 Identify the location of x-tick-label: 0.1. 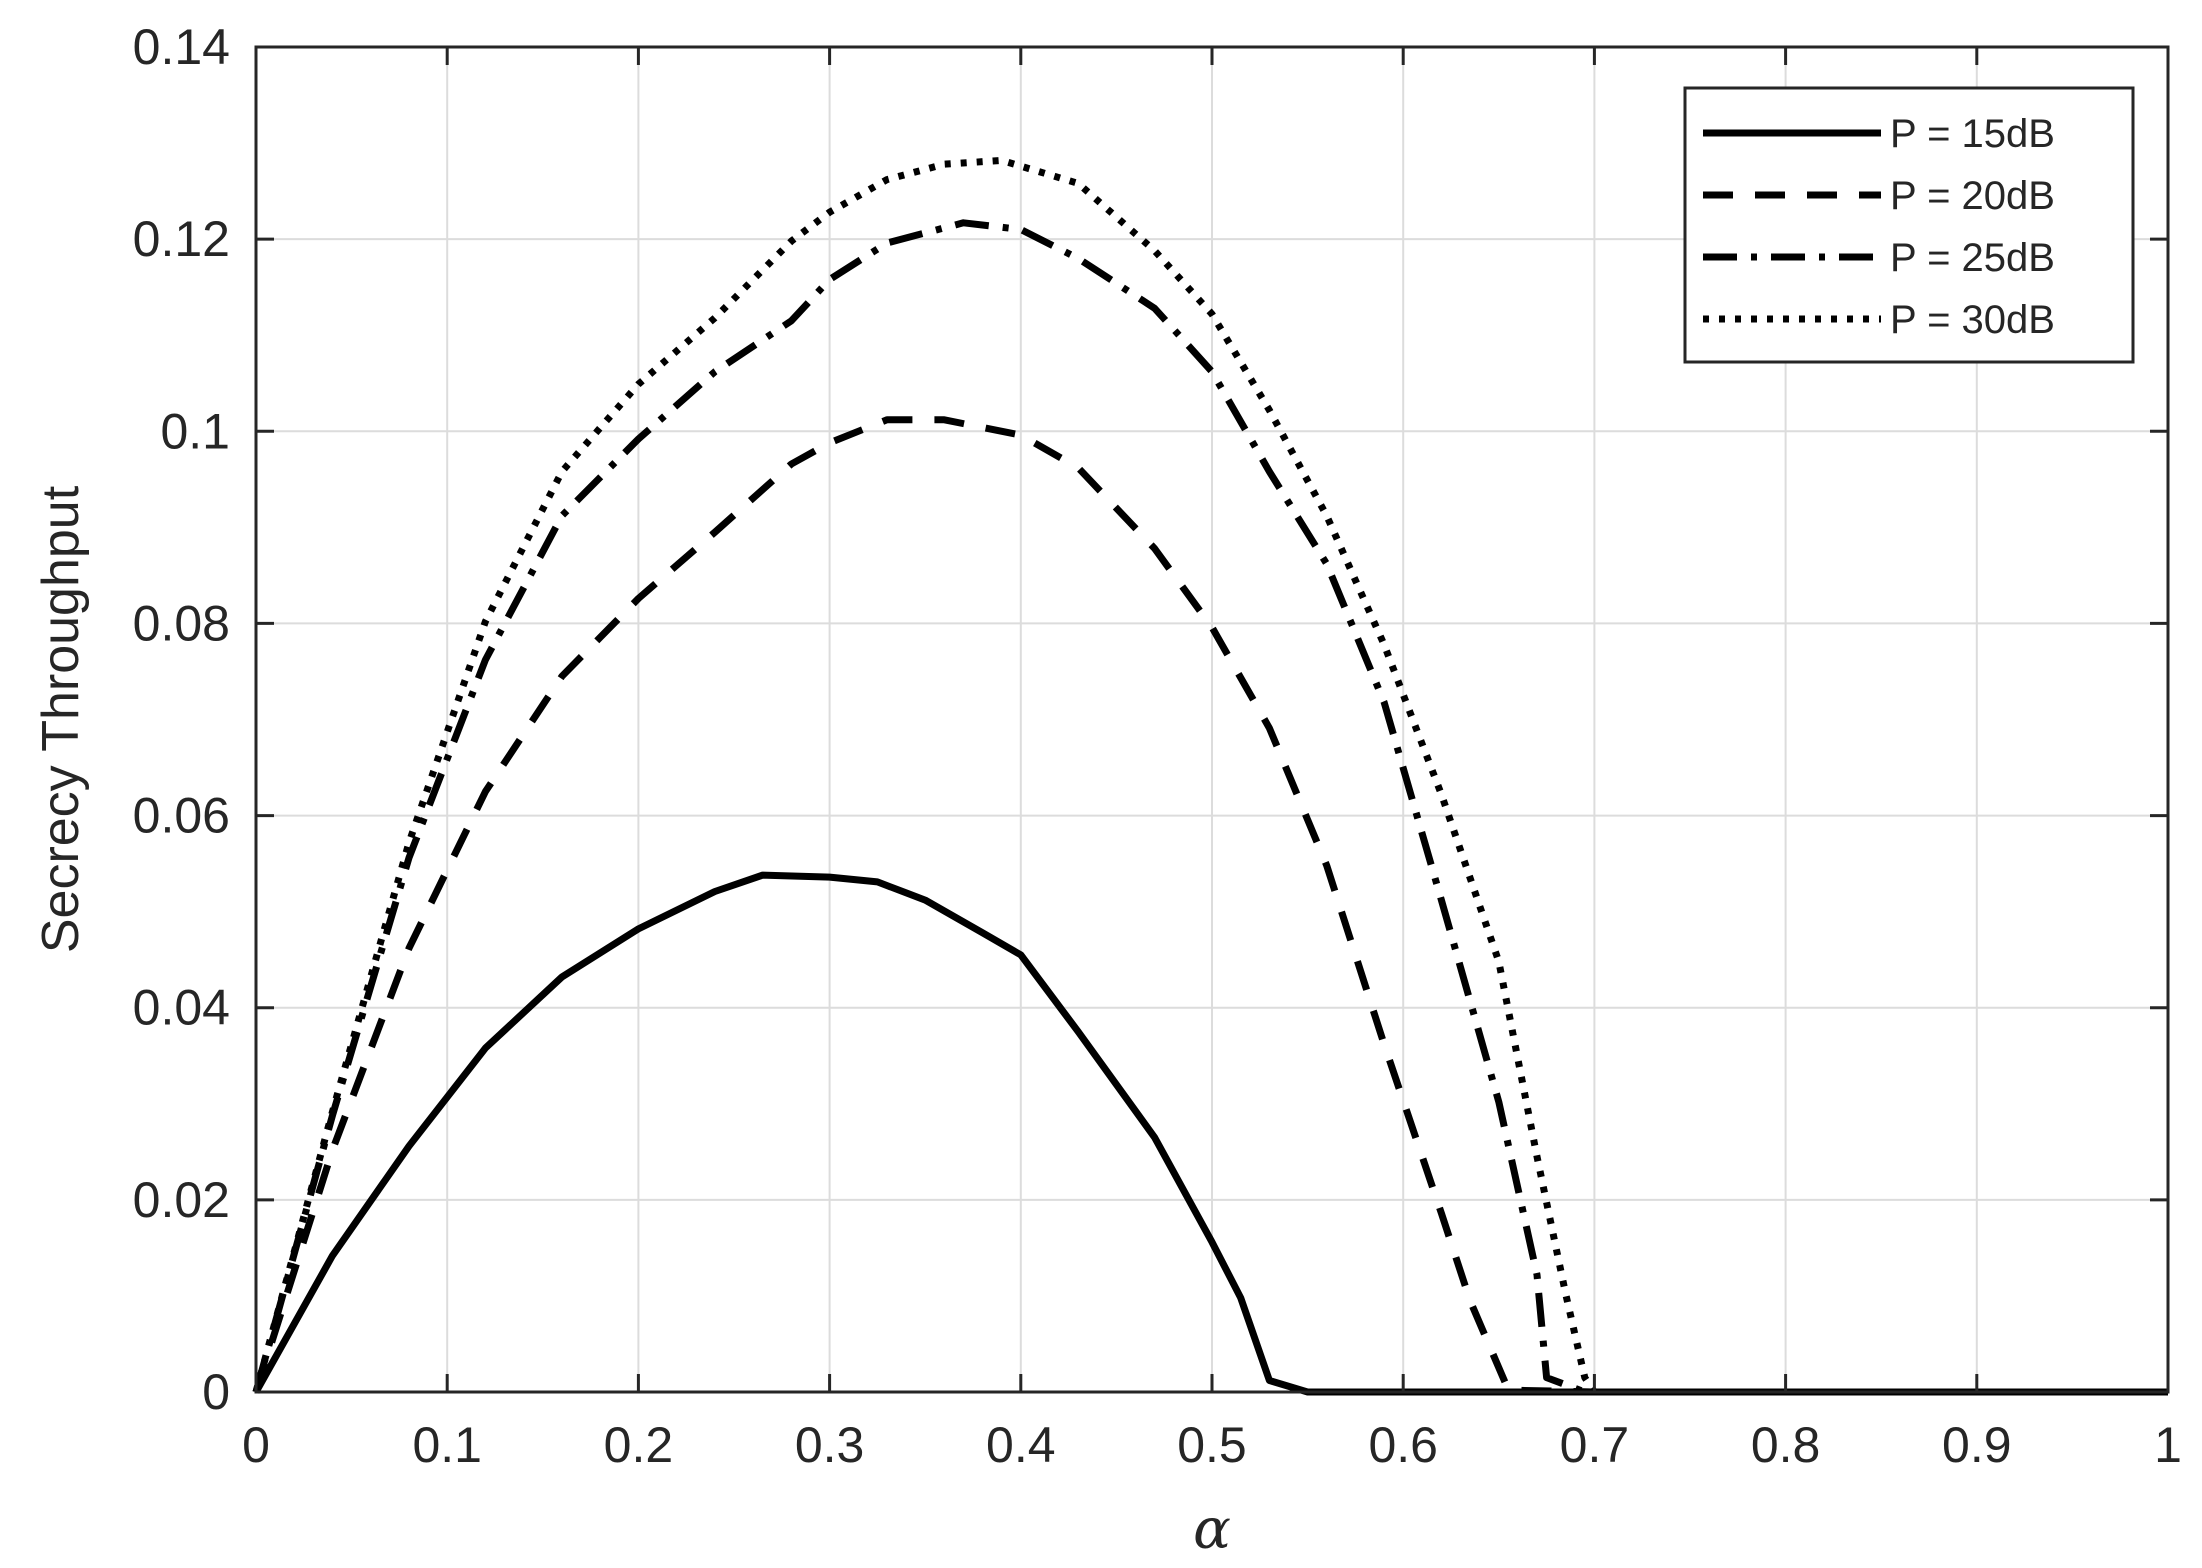
(447, 1445).